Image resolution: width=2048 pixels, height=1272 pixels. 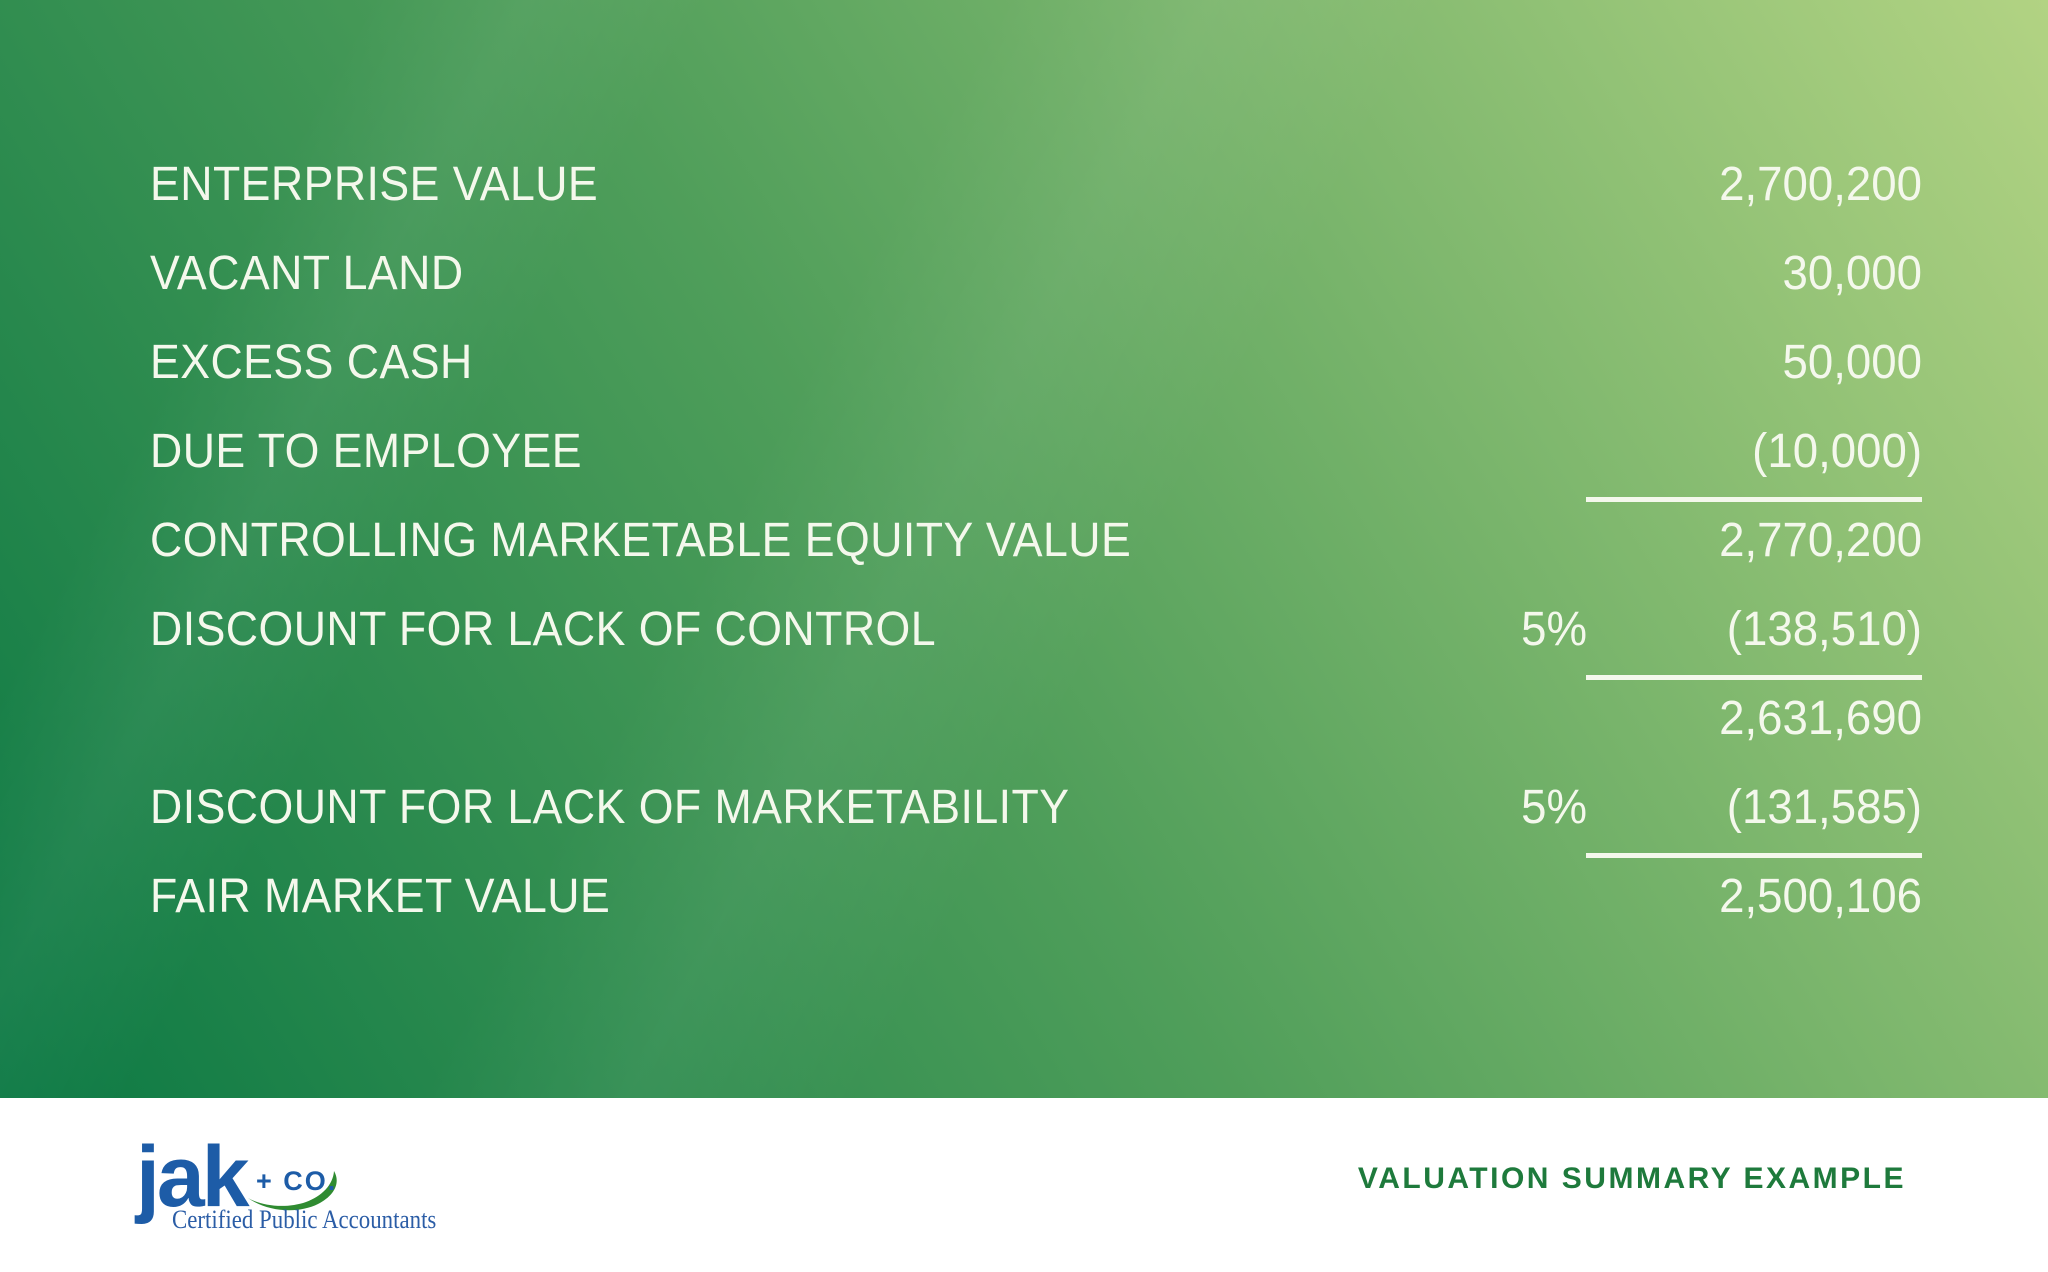 What do you see at coordinates (366, 451) in the screenshot?
I see `row-label: DUE TO EMPLOYEE` at bounding box center [366, 451].